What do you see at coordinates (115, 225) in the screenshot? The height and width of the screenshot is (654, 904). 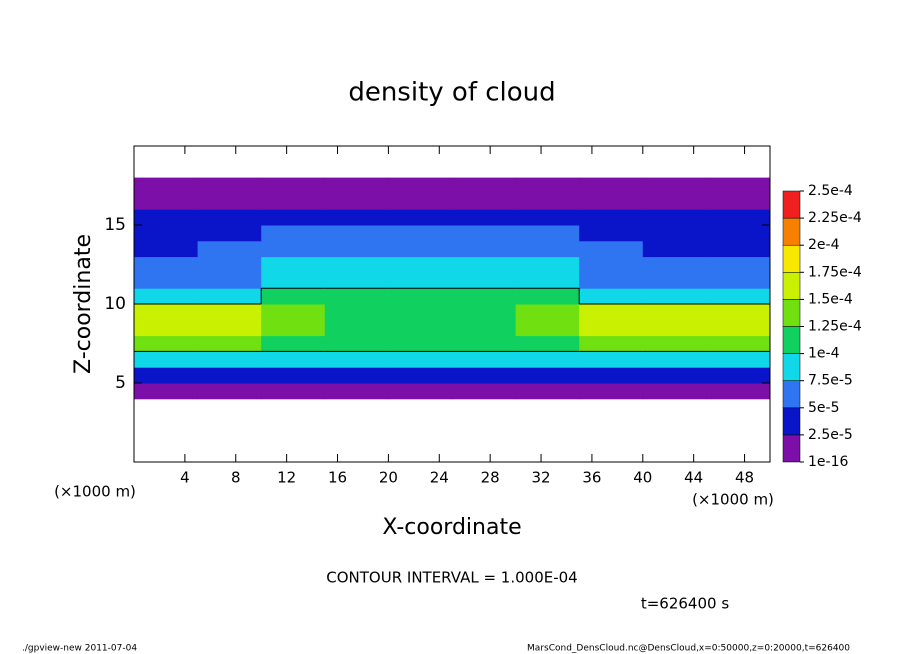 I see `y-tick-label: 15` at bounding box center [115, 225].